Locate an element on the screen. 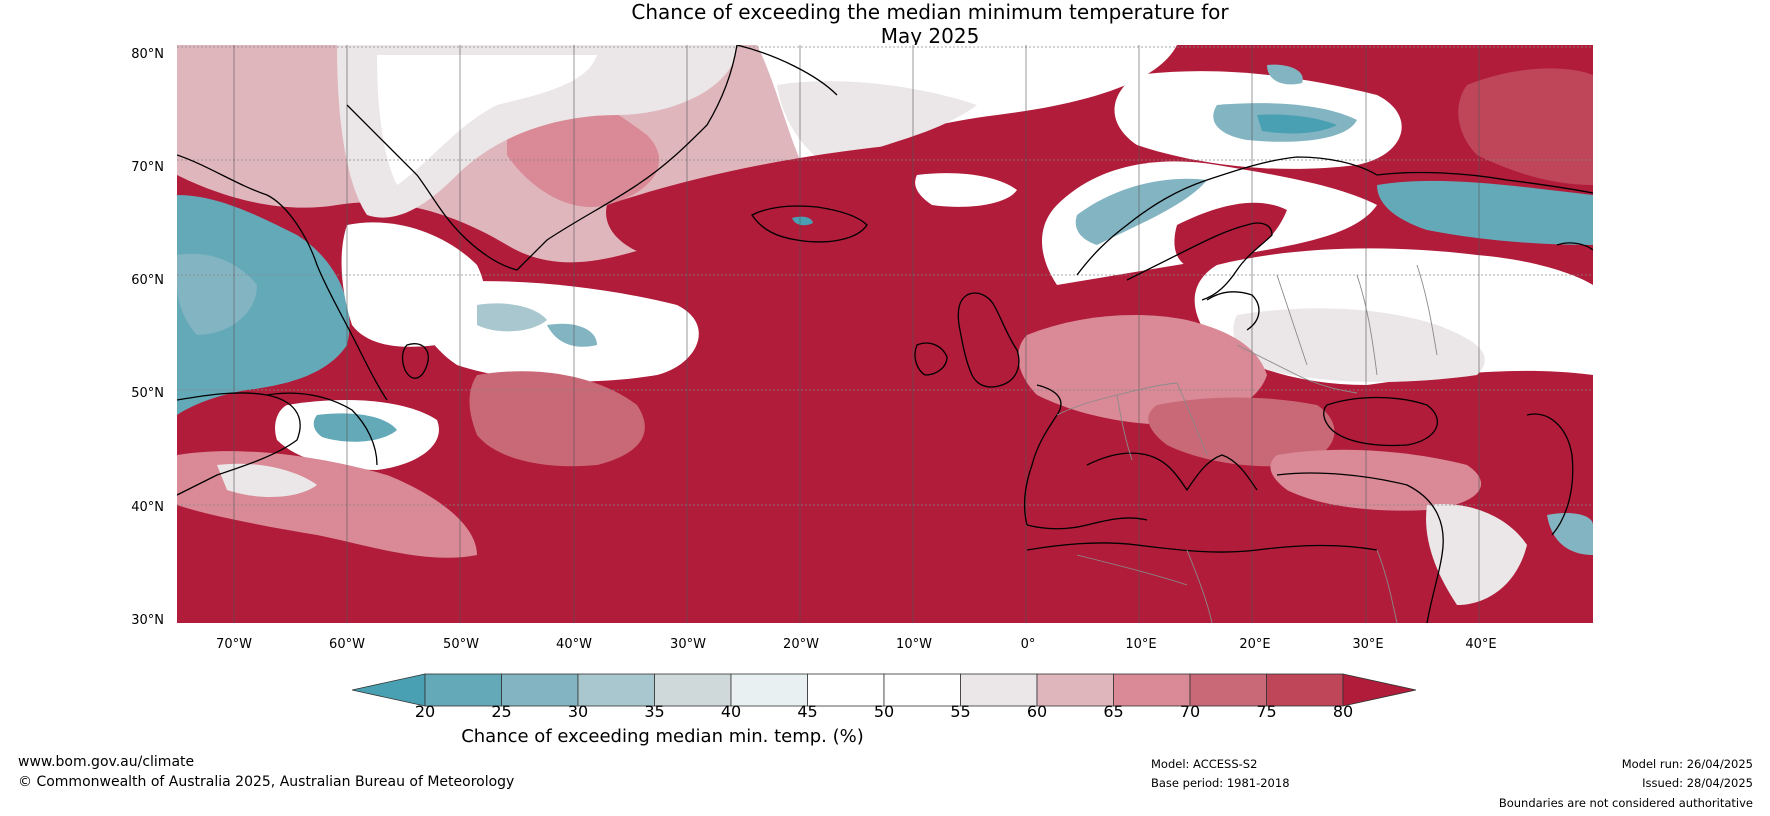 Image resolution: width=1770 pixels, height=816 pixels. lon-tick-50w: 50°W is located at coordinates (461, 644).